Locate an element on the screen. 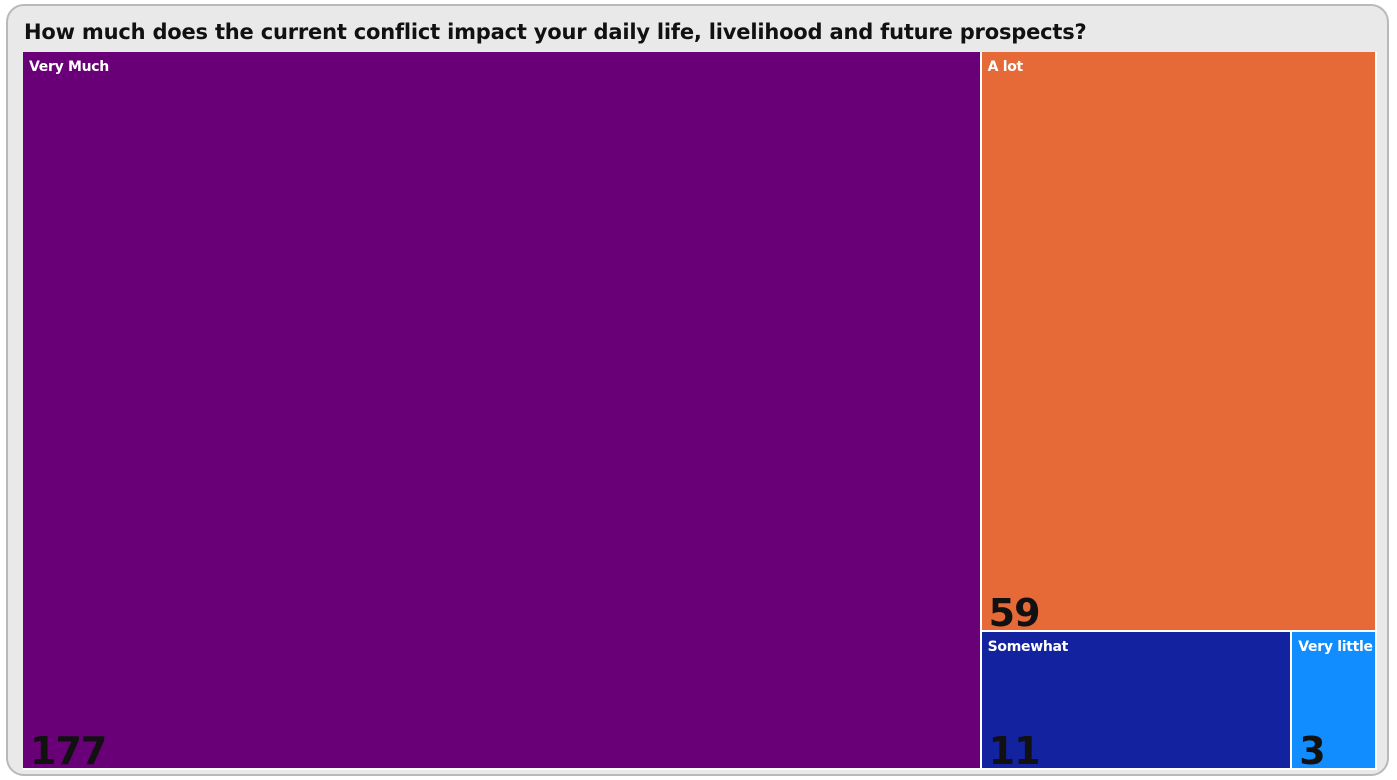 Image resolution: width=1397 pixels, height=780 pixels. tile-label: A lot is located at coordinates (1005, 67).